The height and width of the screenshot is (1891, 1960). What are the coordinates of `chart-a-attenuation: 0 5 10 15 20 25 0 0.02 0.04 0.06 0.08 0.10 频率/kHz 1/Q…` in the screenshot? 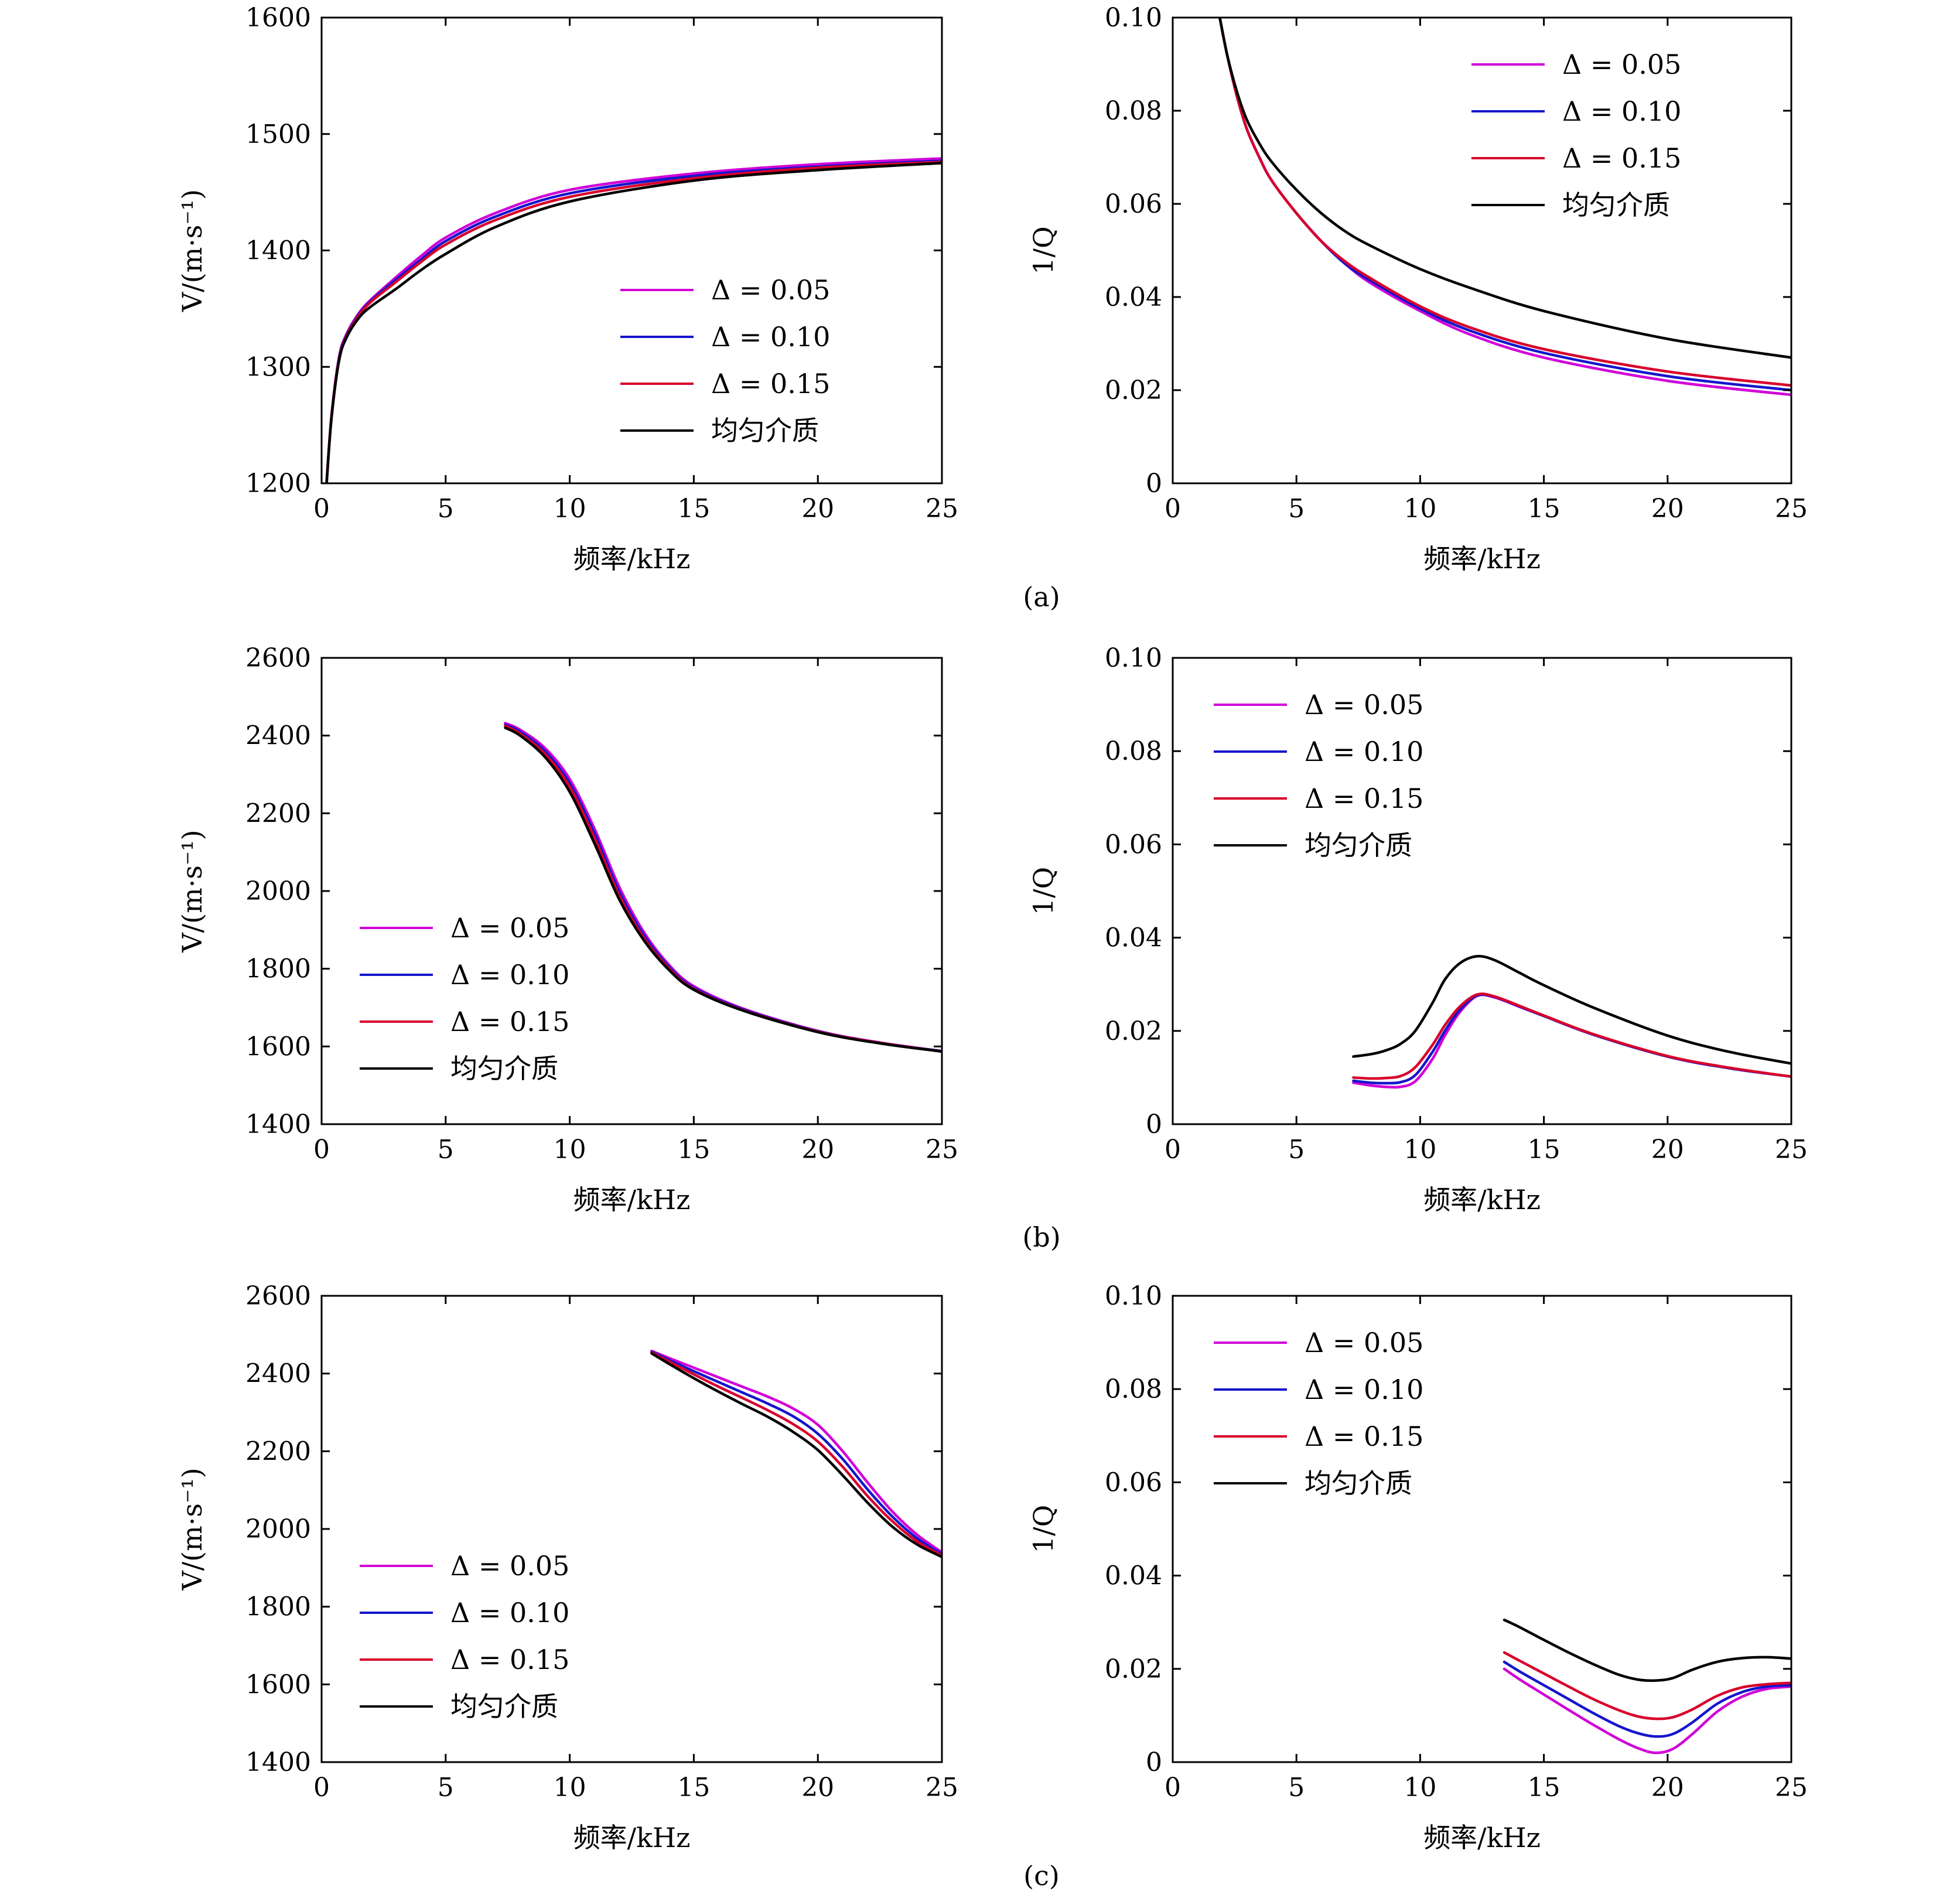 It's located at (1417, 289).